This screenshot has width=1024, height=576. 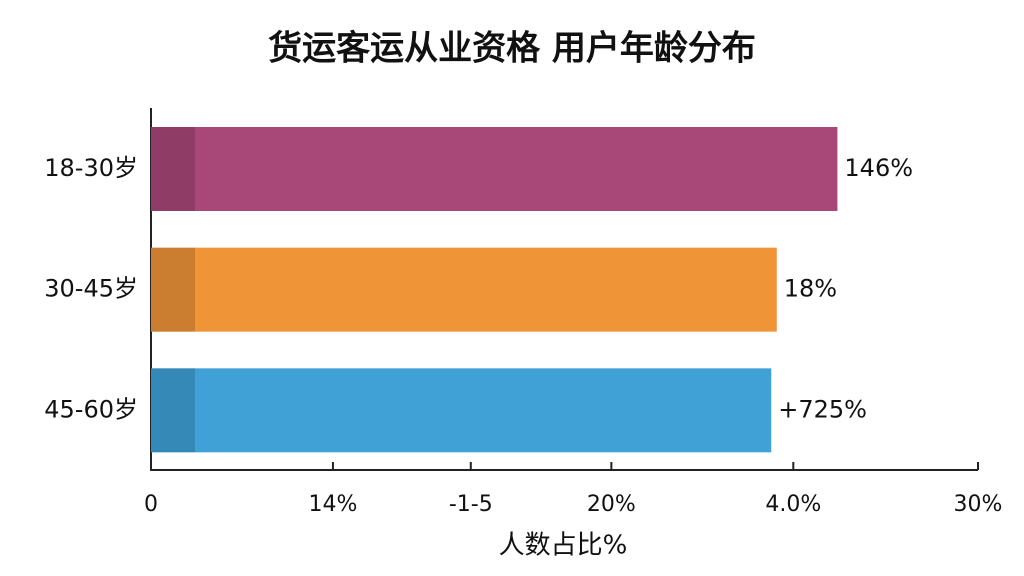 What do you see at coordinates (810, 289) in the screenshot?
I see `value-label: 18%` at bounding box center [810, 289].